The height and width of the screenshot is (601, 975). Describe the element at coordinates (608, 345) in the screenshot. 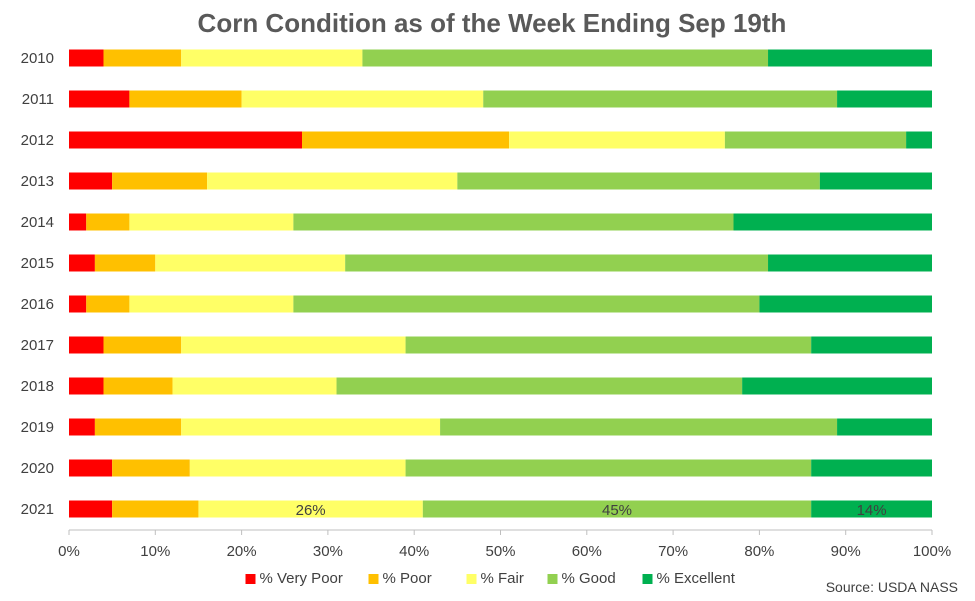

I see `bar-2017-good` at that location.